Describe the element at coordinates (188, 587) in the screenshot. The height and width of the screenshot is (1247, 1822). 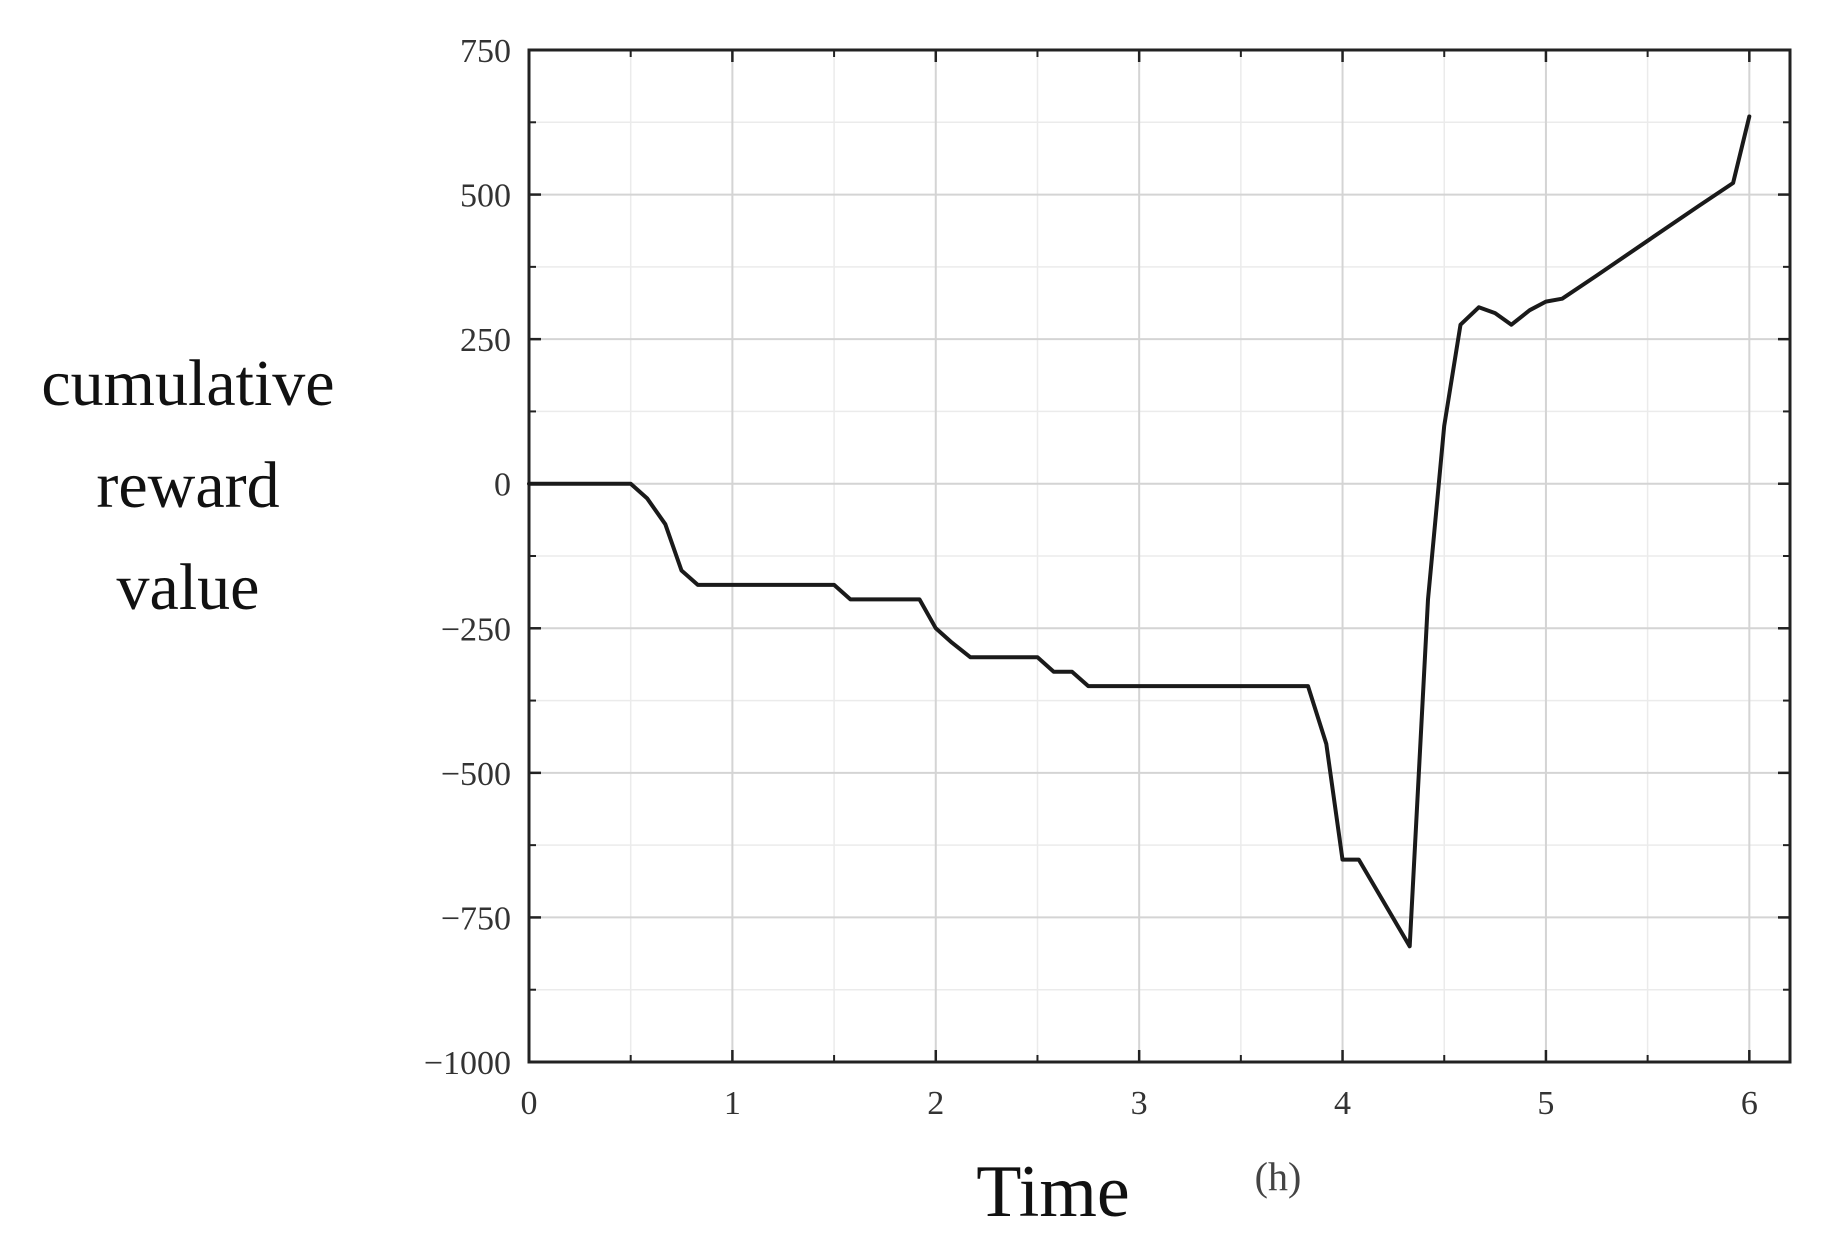
I see `y-axis-label-line-3: value` at that location.